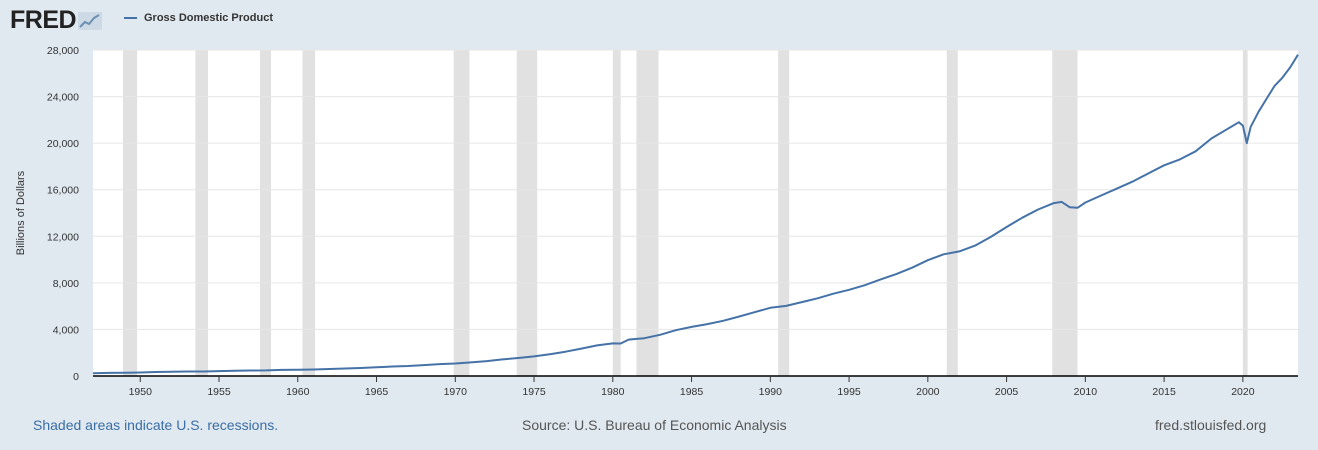 The height and width of the screenshot is (450, 1318). Describe the element at coordinates (63, 51) in the screenshot. I see `y-tick-label: 28,000` at that location.